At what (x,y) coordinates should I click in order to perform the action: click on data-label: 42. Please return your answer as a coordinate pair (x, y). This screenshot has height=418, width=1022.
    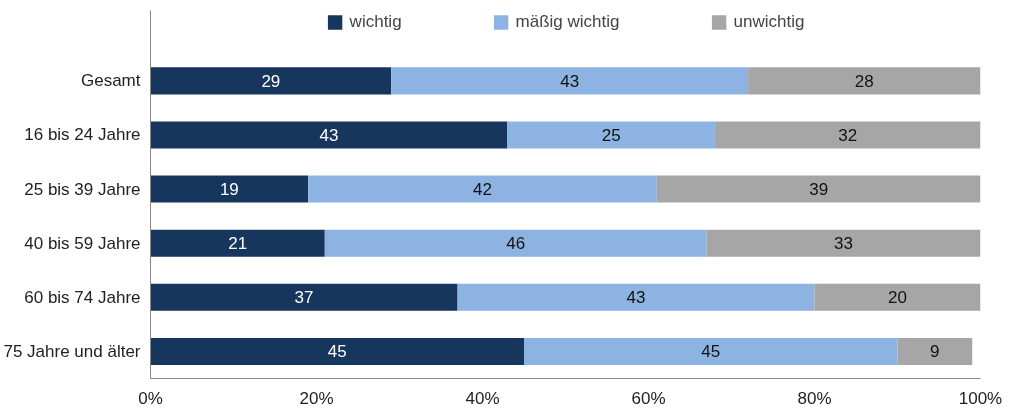
    Looking at the image, I should click on (482, 190).